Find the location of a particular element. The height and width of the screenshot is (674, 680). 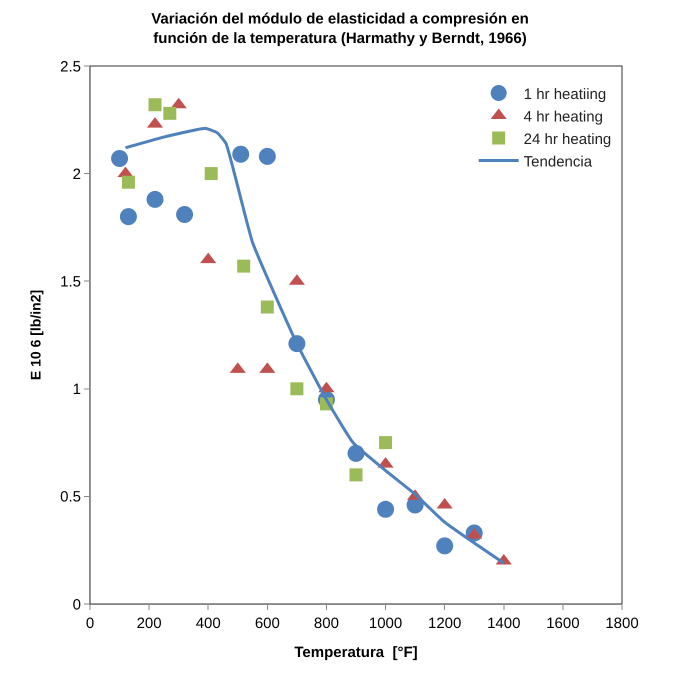

y-axis-title: E 10 6 [lb/in2] is located at coordinates (36, 335).